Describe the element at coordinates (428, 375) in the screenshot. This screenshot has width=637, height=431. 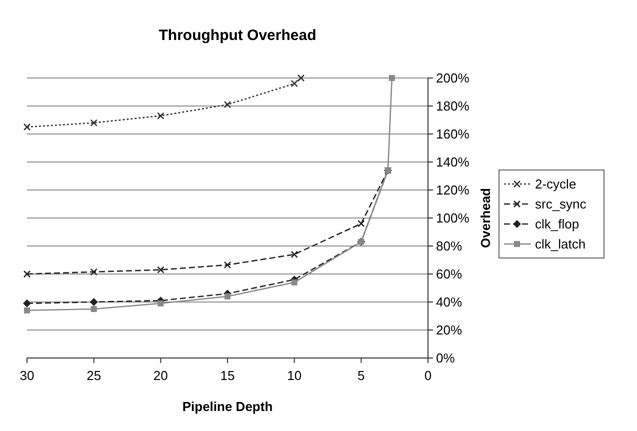
I see `x-tick-label: 0` at that location.